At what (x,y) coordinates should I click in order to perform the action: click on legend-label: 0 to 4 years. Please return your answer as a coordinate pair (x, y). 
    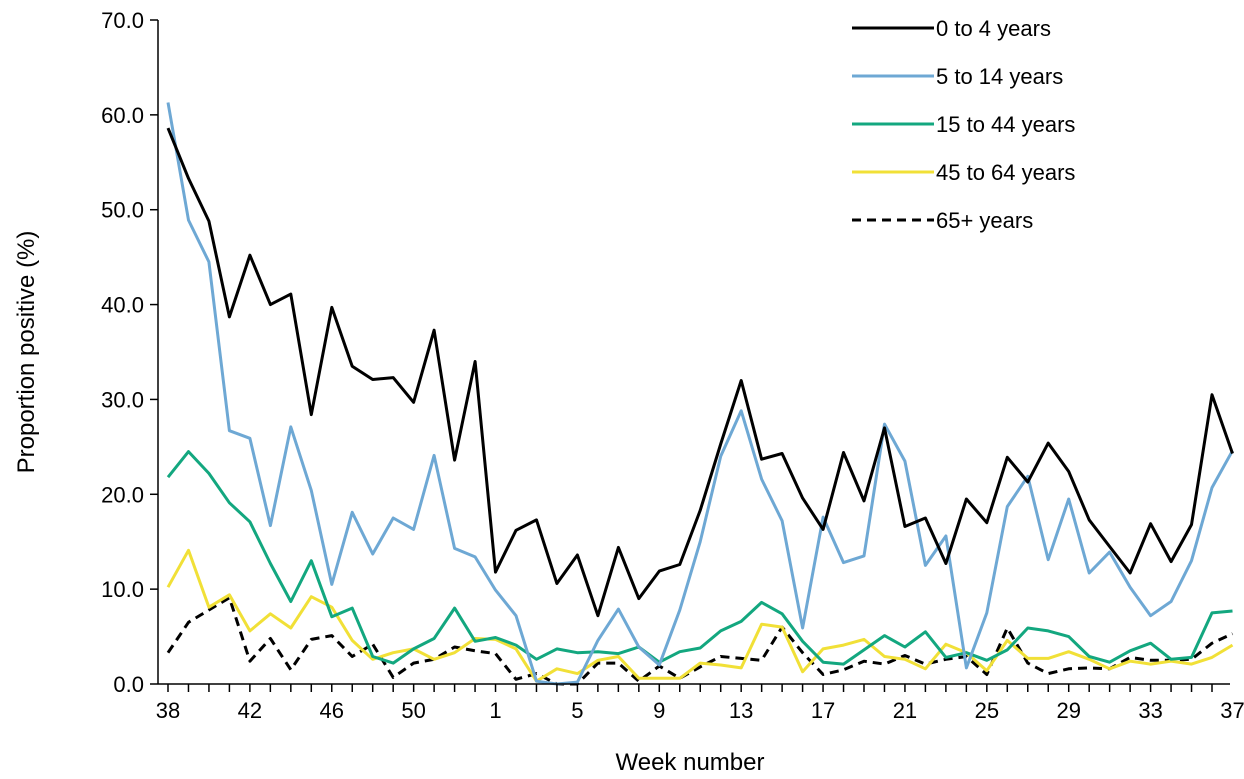
    Looking at the image, I should click on (993, 28).